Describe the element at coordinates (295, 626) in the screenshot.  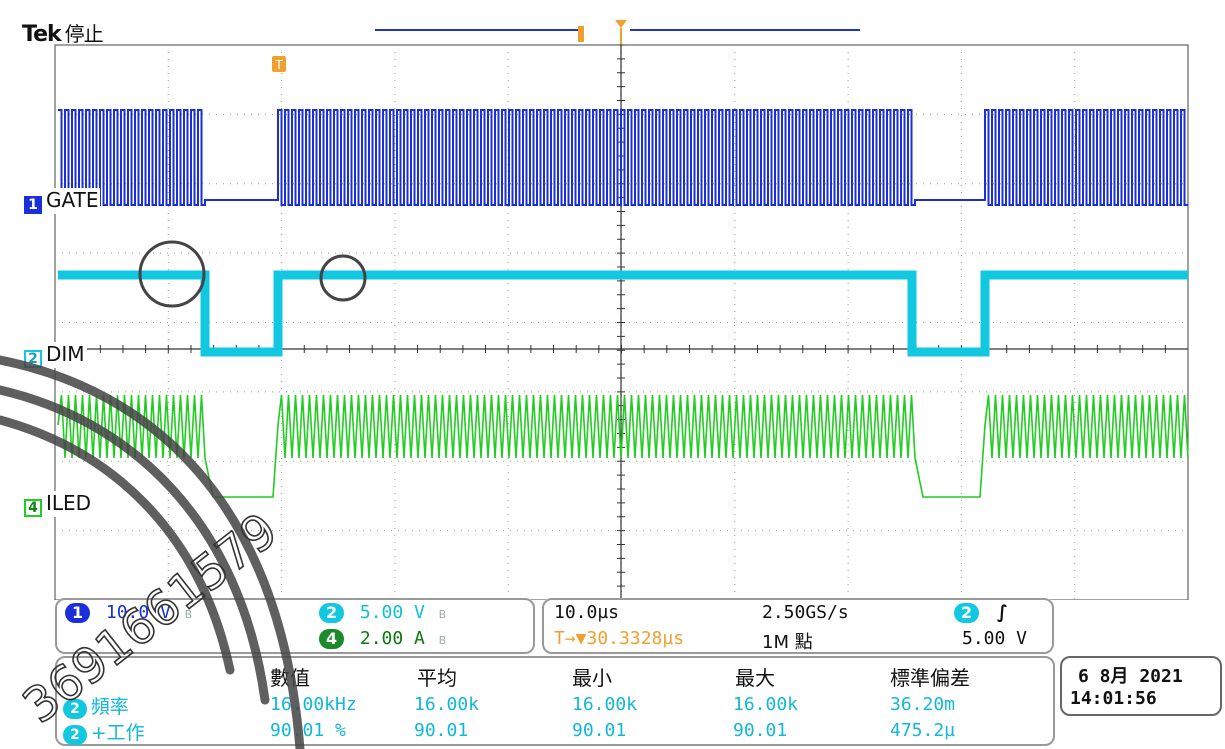
I see `vertical-scale-panel: 1 10.0 V B 2 5.00 V B 4 2.00 A B` at that location.